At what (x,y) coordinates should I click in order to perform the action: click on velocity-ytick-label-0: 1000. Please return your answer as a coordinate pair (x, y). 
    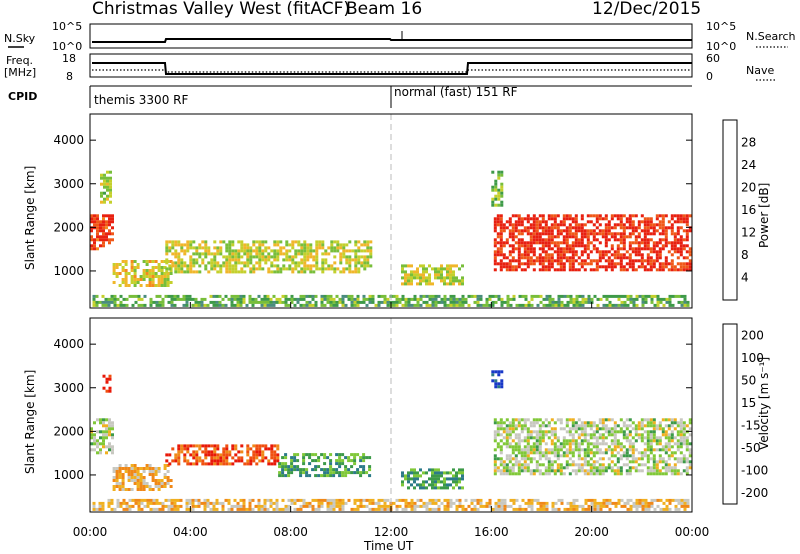
    Looking at the image, I should click on (68, 475).